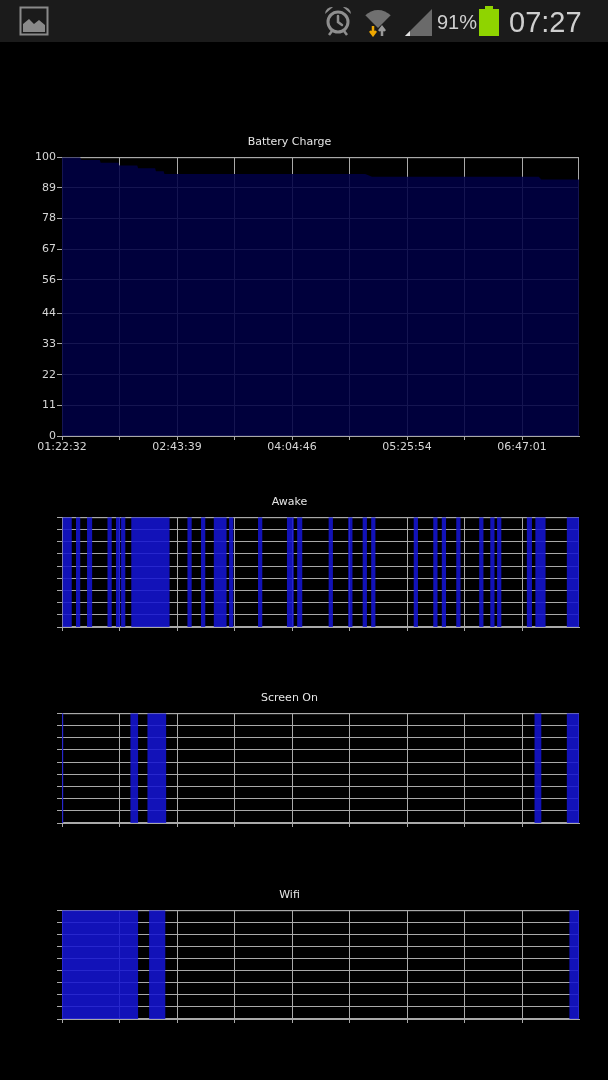 This screenshot has height=1080, width=608. Describe the element at coordinates (45, 157) in the screenshot. I see `y-tick-label: 100` at that location.